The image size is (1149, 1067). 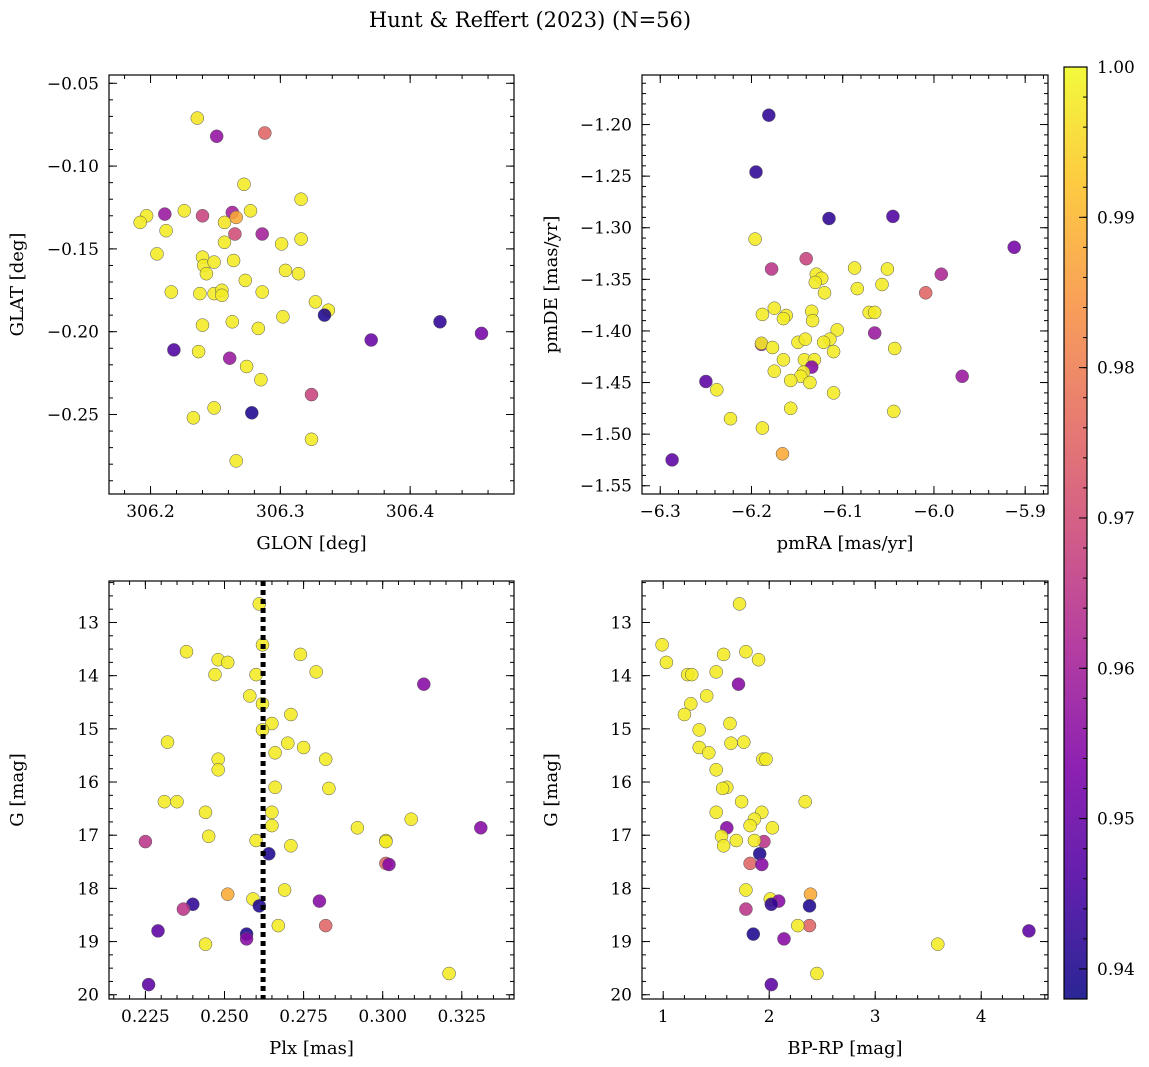 What do you see at coordinates (845, 790) in the screenshot?
I see `bprp-g-frame` at bounding box center [845, 790].